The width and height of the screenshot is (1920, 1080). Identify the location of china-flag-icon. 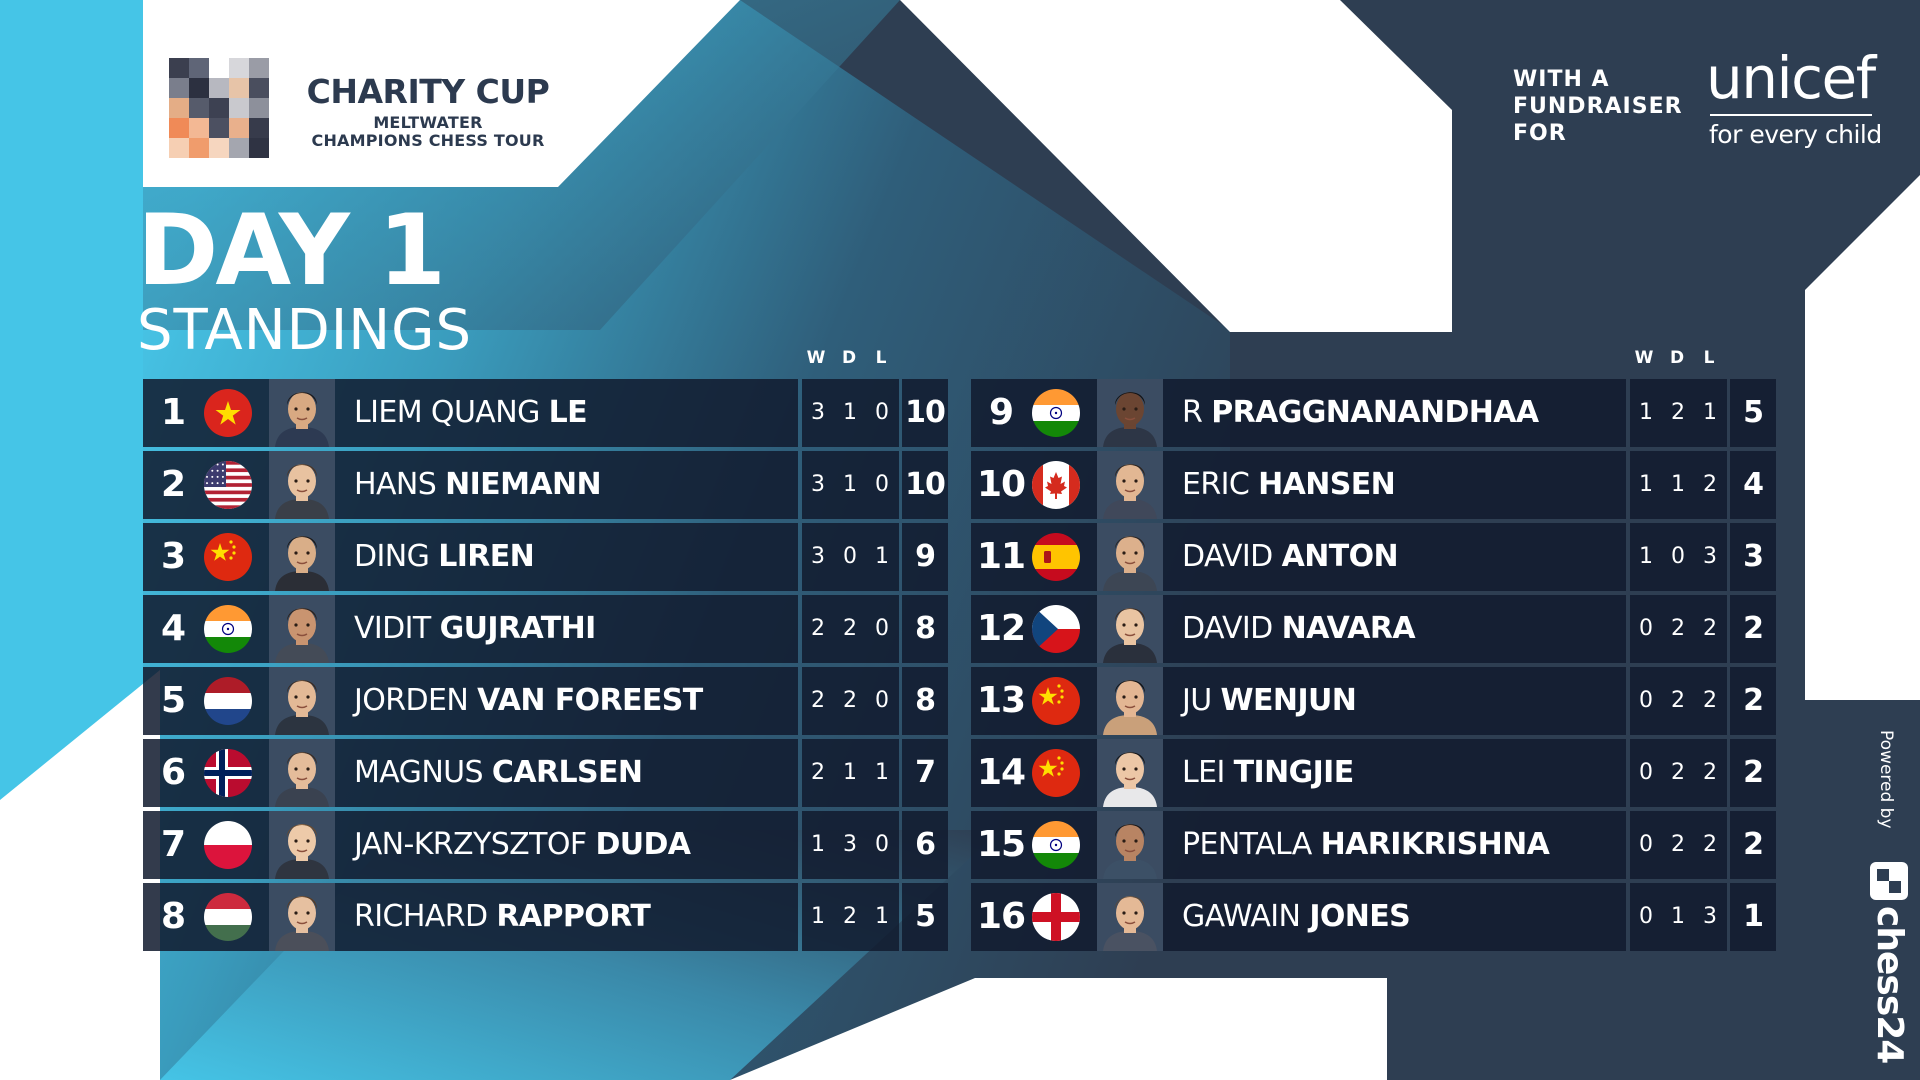
(228, 557).